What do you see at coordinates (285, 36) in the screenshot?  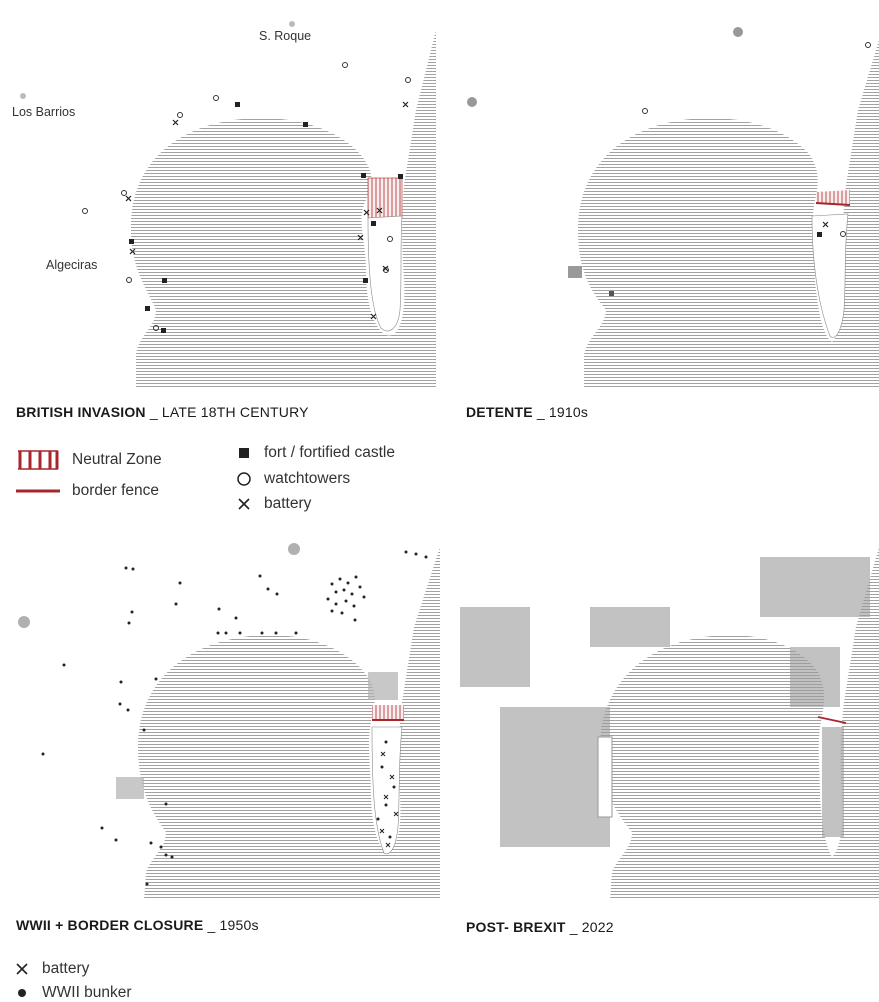 I see `place-label-san-roque: S. Roque` at bounding box center [285, 36].